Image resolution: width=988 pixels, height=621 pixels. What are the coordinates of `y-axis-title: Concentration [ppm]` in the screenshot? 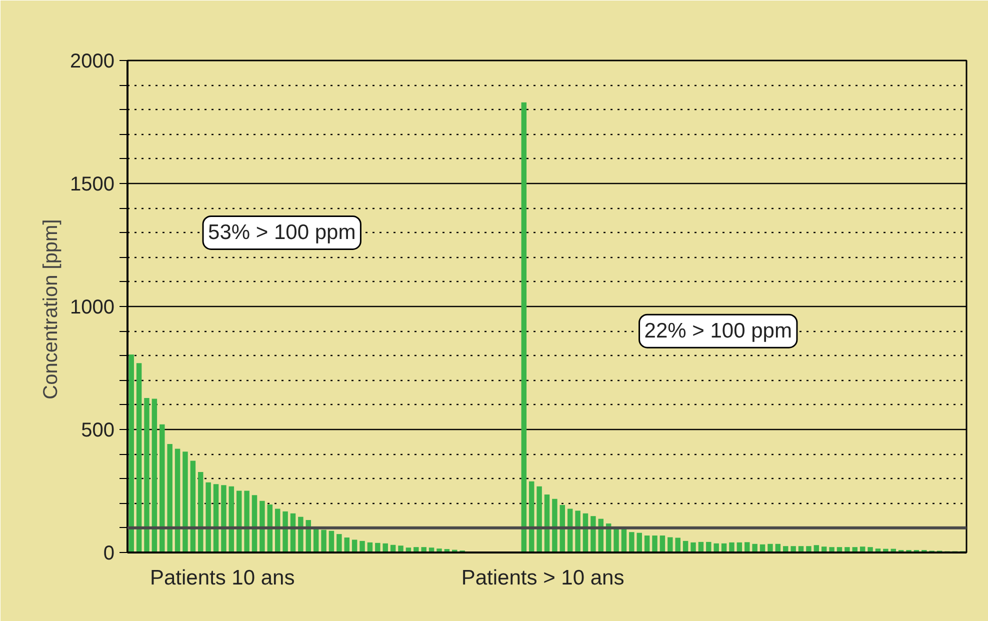 It's located at (51, 309).